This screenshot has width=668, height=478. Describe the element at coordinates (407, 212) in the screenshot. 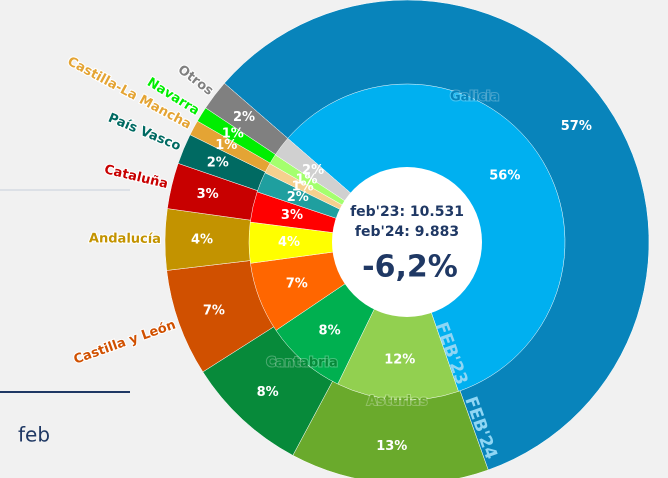

I see `center-line: feb'23: 10.531` at that location.